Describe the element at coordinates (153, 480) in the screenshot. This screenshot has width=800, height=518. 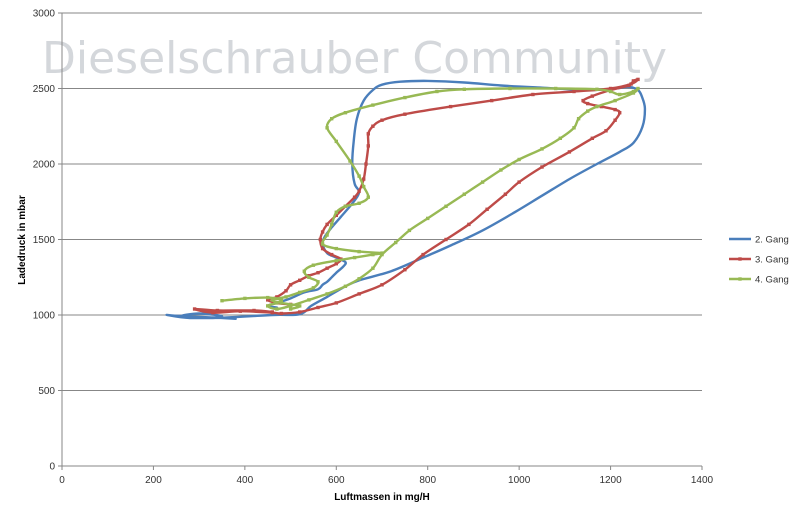
I see `x-tick-label: 200` at that location.